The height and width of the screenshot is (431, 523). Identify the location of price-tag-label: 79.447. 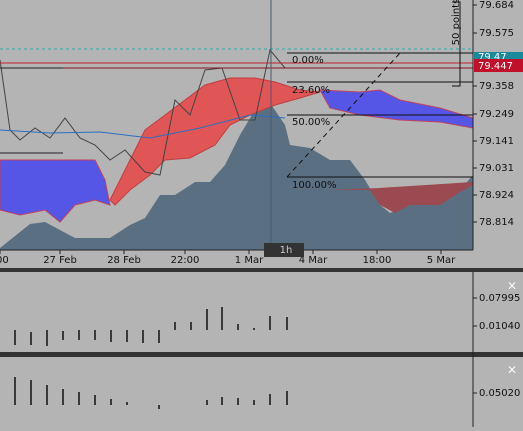
(495, 66).